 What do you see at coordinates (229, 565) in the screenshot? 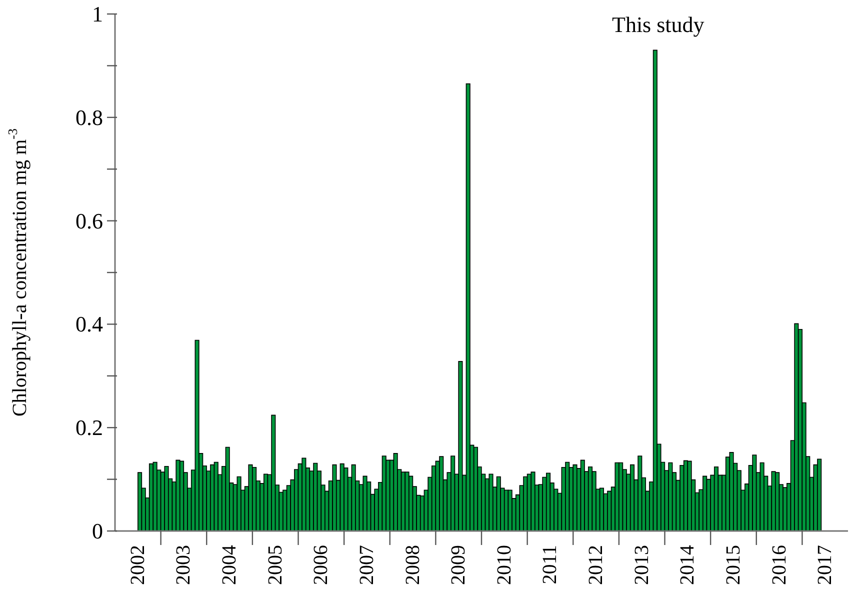
I see `x-tick-label: 2004` at bounding box center [229, 565].